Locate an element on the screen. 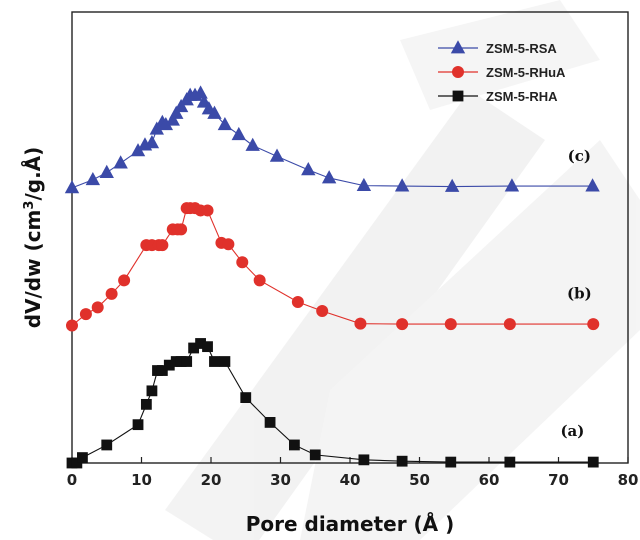 This screenshot has width=640, height=540. legend: ZSM-5-RSA ZSM-5-RHuA ZSM-5-RHA is located at coordinates (502, 72).